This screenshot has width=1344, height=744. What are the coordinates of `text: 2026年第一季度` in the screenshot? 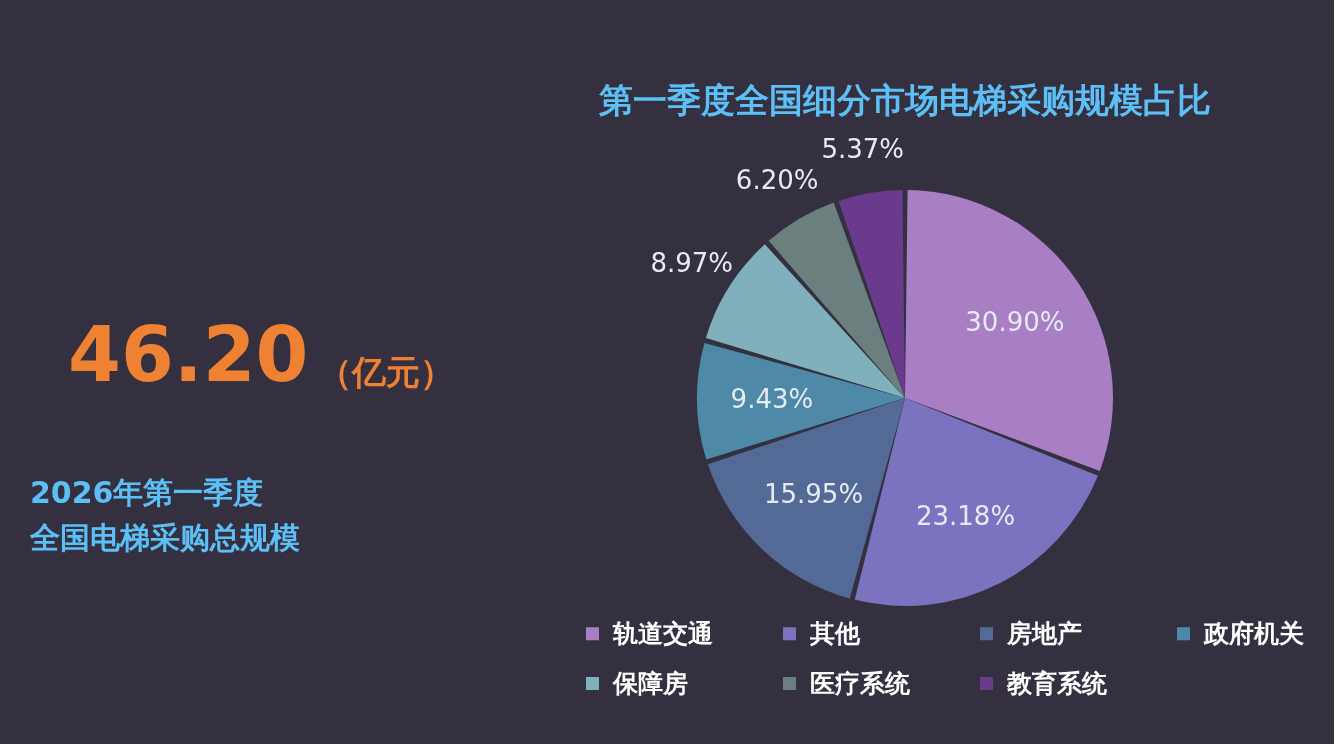 It's located at (147, 492).